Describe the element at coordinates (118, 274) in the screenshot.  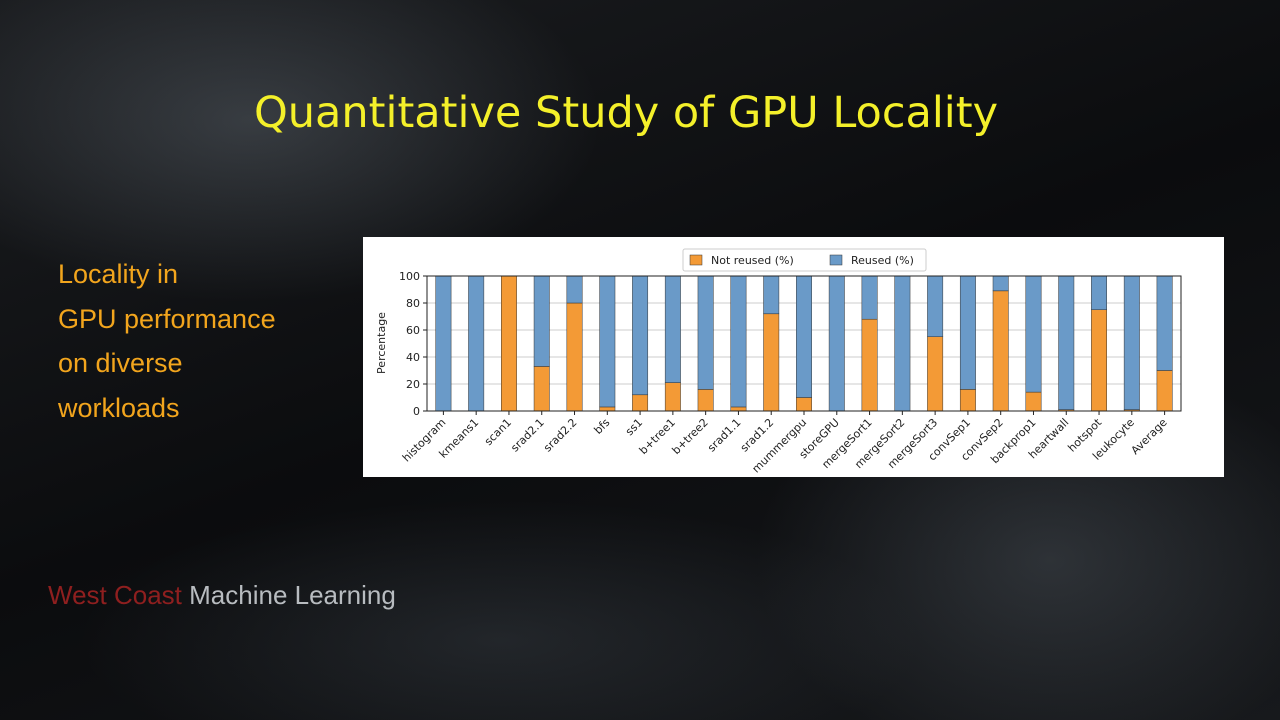
I see `bullet-line: Locality in` at that location.